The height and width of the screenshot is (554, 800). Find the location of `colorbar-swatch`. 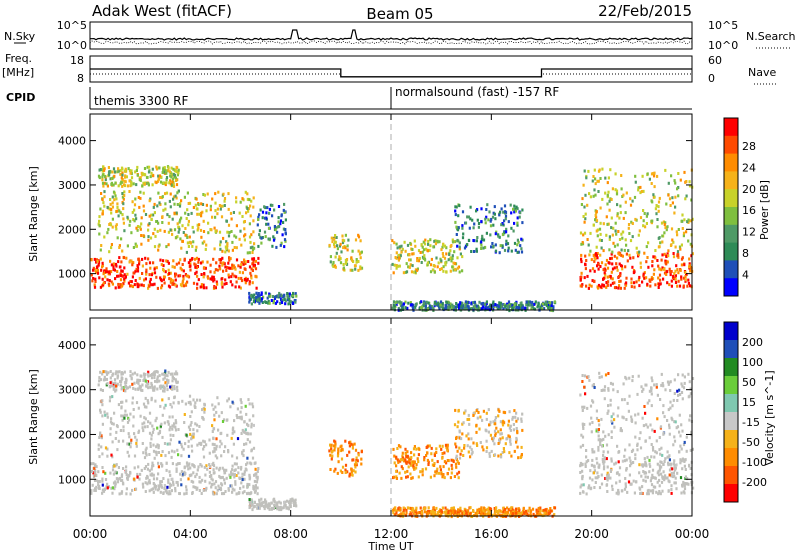

colorbar-swatch is located at coordinates (731, 234).